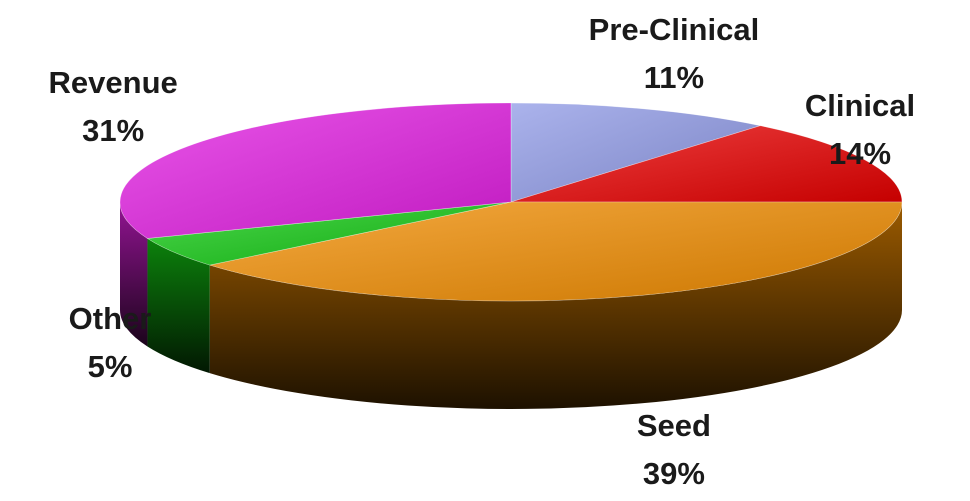  I want to click on label-value-pre-clinical: 11%, so click(674, 77).